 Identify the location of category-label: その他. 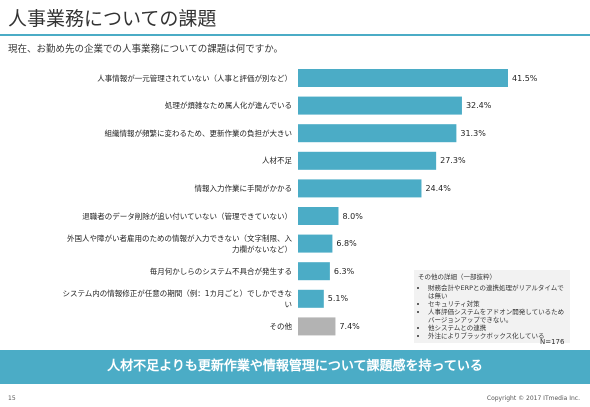
(281, 326).